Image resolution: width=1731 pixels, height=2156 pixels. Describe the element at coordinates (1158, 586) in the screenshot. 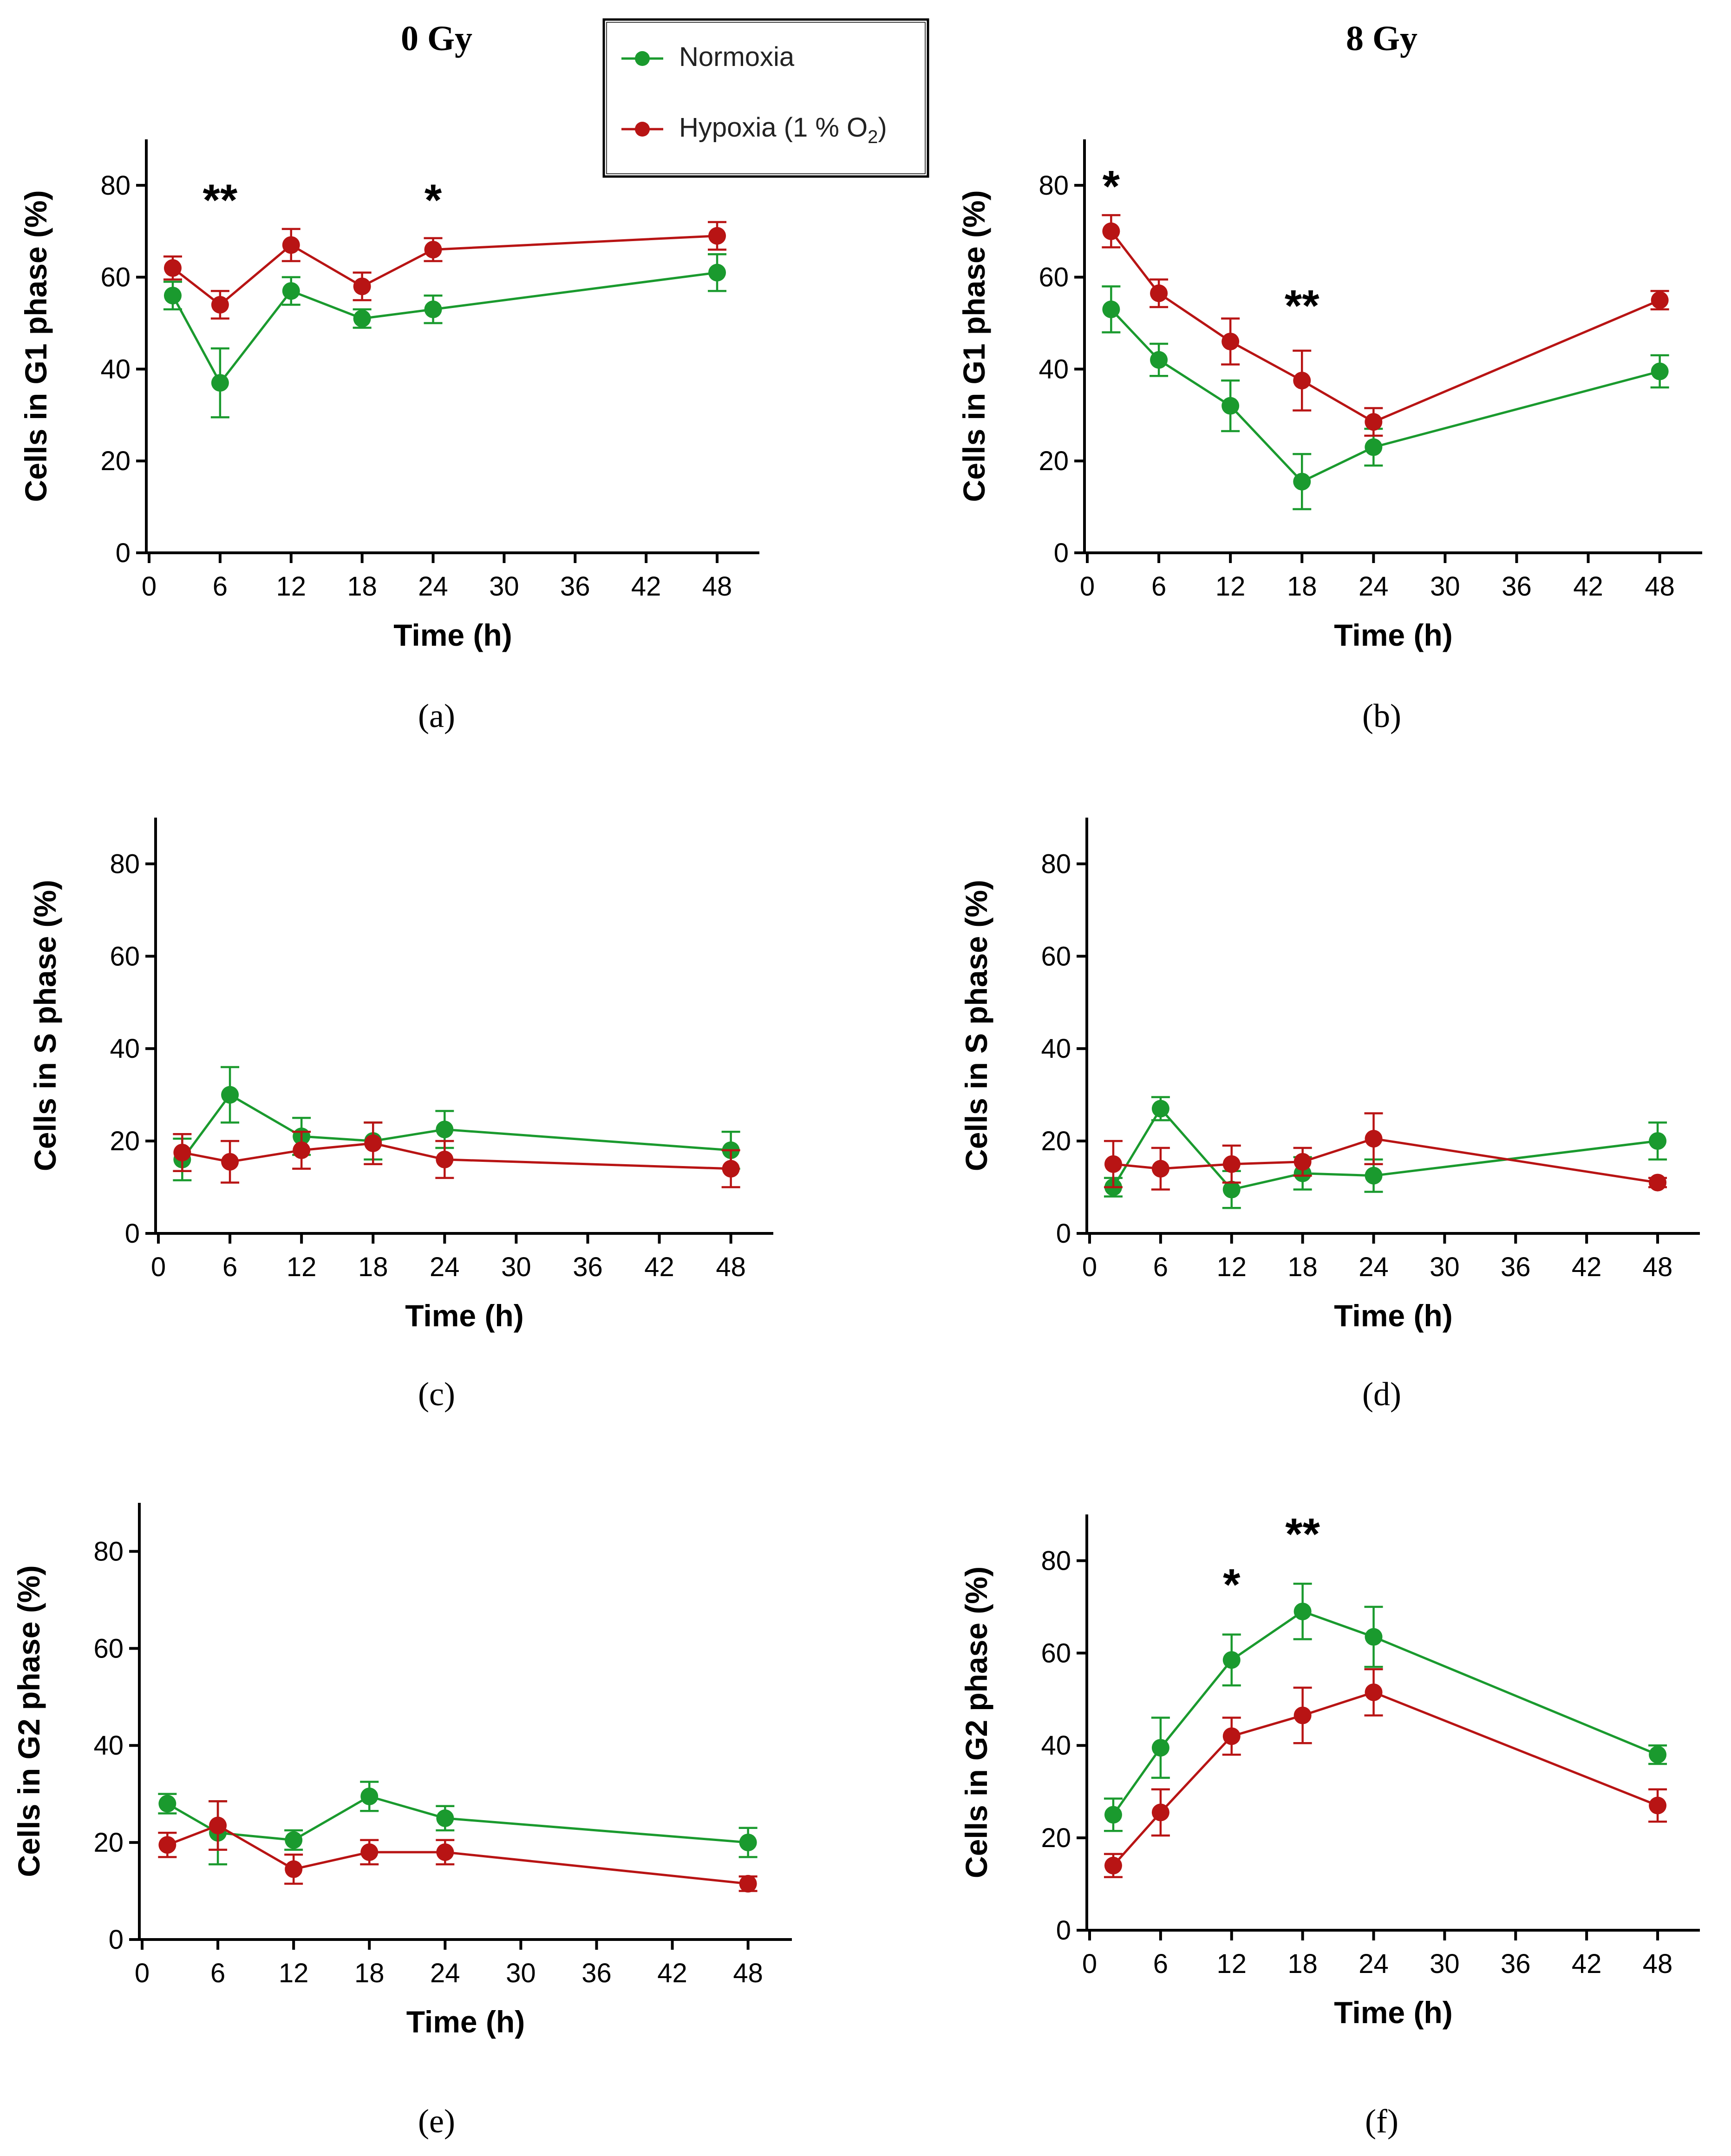

I see `x-tick-label-b-6: 6` at that location.